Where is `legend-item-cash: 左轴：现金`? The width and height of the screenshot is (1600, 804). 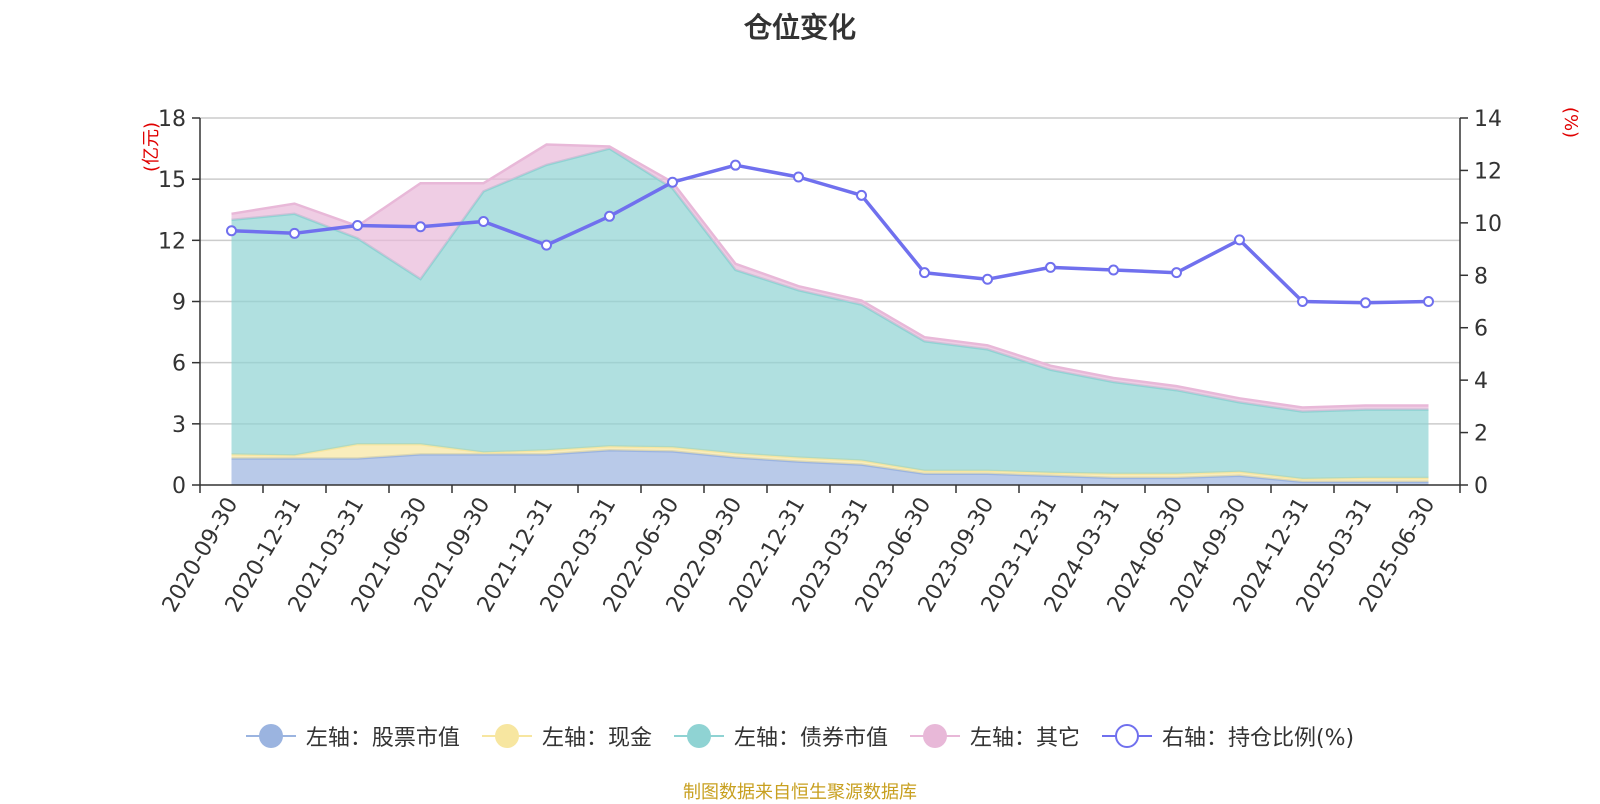 legend-item-cash: 左轴：现金 is located at coordinates (566, 736).